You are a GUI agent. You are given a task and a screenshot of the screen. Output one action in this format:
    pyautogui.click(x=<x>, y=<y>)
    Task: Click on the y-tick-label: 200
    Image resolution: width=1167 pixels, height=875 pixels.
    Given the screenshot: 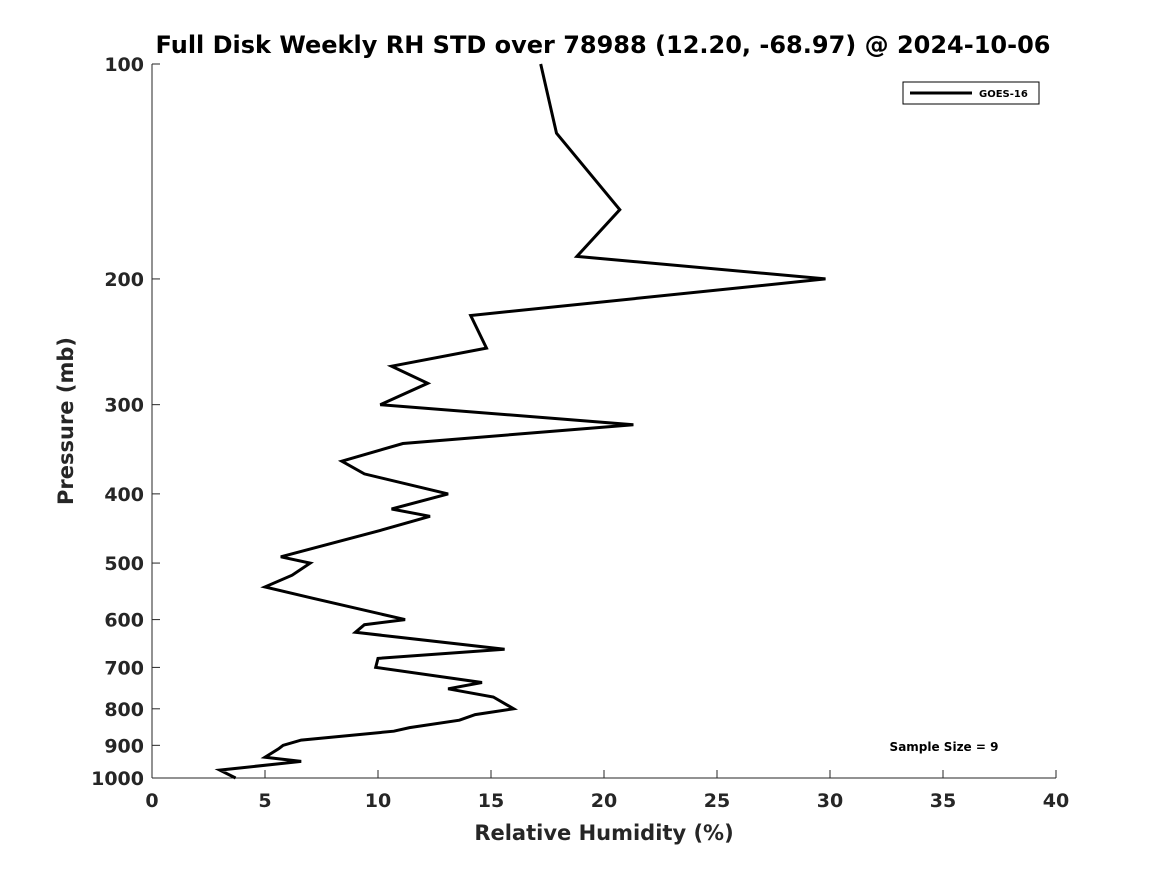 What is the action you would take?
    pyautogui.click(x=124, y=280)
    